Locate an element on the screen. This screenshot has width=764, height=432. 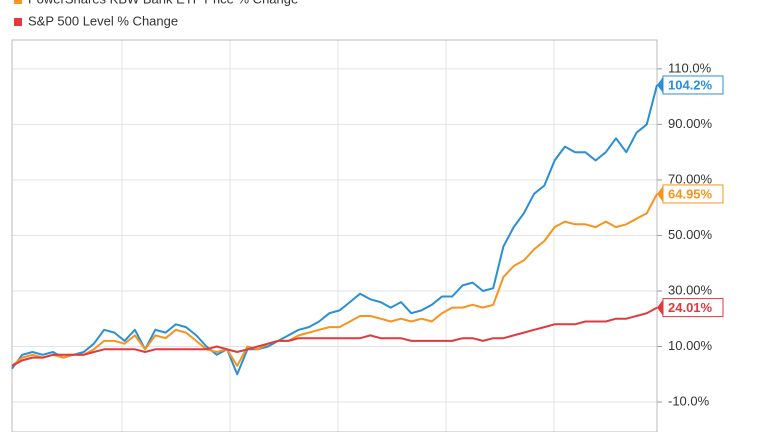
value-label-box: 64.95% is located at coordinates (690, 194).